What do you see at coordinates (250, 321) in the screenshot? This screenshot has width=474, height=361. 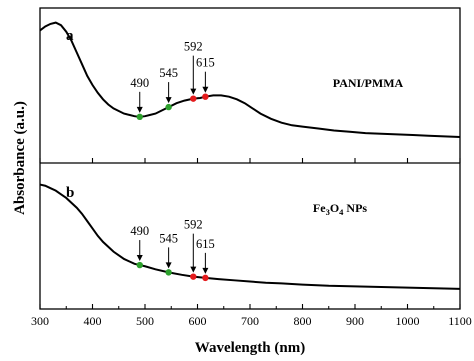 I see `x-tick-label: 700` at bounding box center [250, 321].